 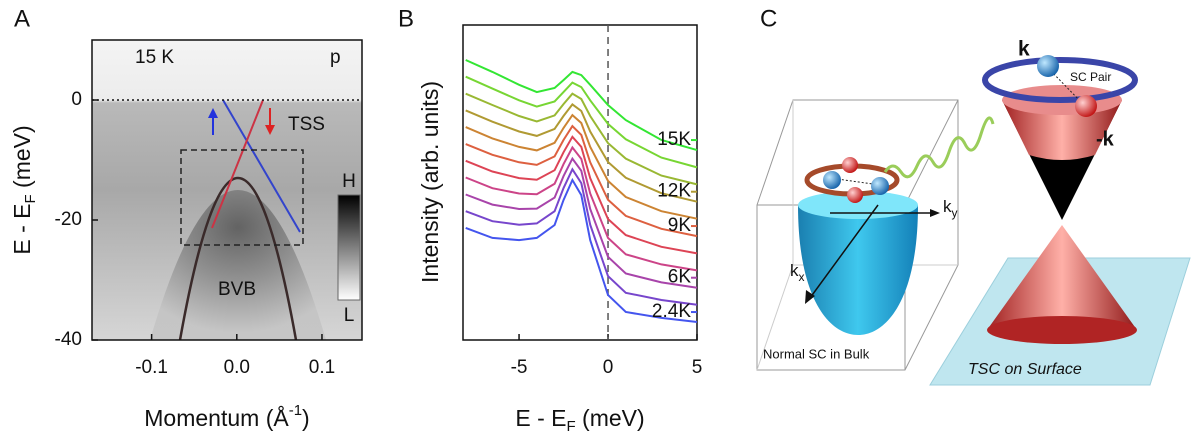 I want to click on y-tick-label: -20, so click(x=68, y=219).